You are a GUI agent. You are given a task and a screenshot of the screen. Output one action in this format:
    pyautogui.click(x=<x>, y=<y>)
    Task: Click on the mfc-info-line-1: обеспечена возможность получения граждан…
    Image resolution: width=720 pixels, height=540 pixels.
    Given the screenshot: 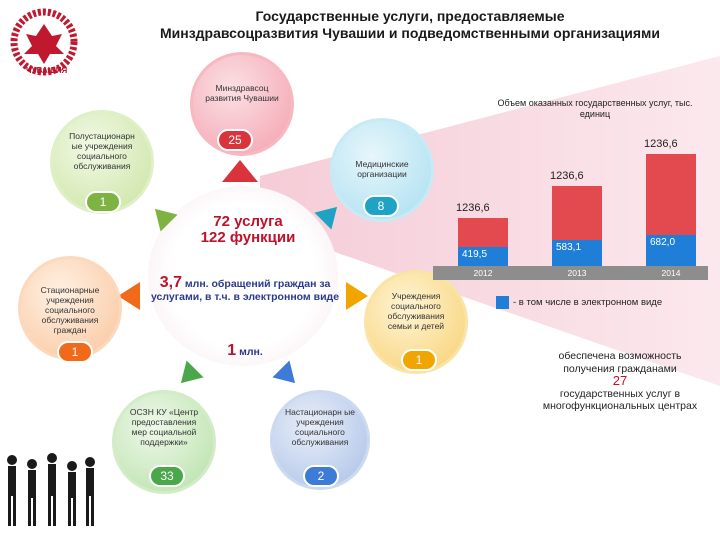 What is the action you would take?
    pyautogui.click(x=620, y=362)
    